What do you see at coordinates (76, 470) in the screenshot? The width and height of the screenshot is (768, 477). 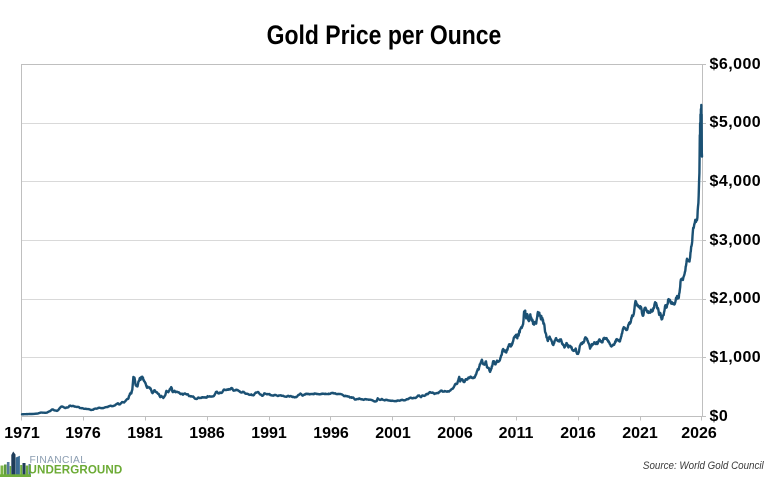 I see `svg-text: UNDERGROUND` at bounding box center [76, 470].